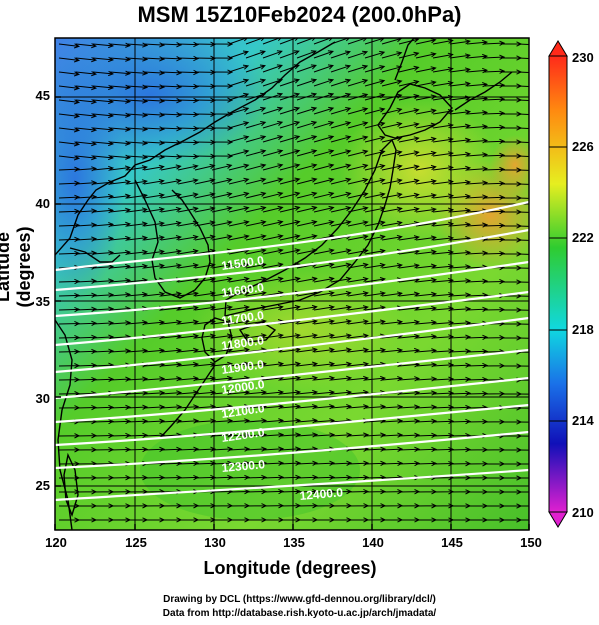 Image resolution: width=599 pixels, height=625 pixels. Describe the element at coordinates (558, 48) in the screenshot. I see `colorbar-top-arrow` at that location.